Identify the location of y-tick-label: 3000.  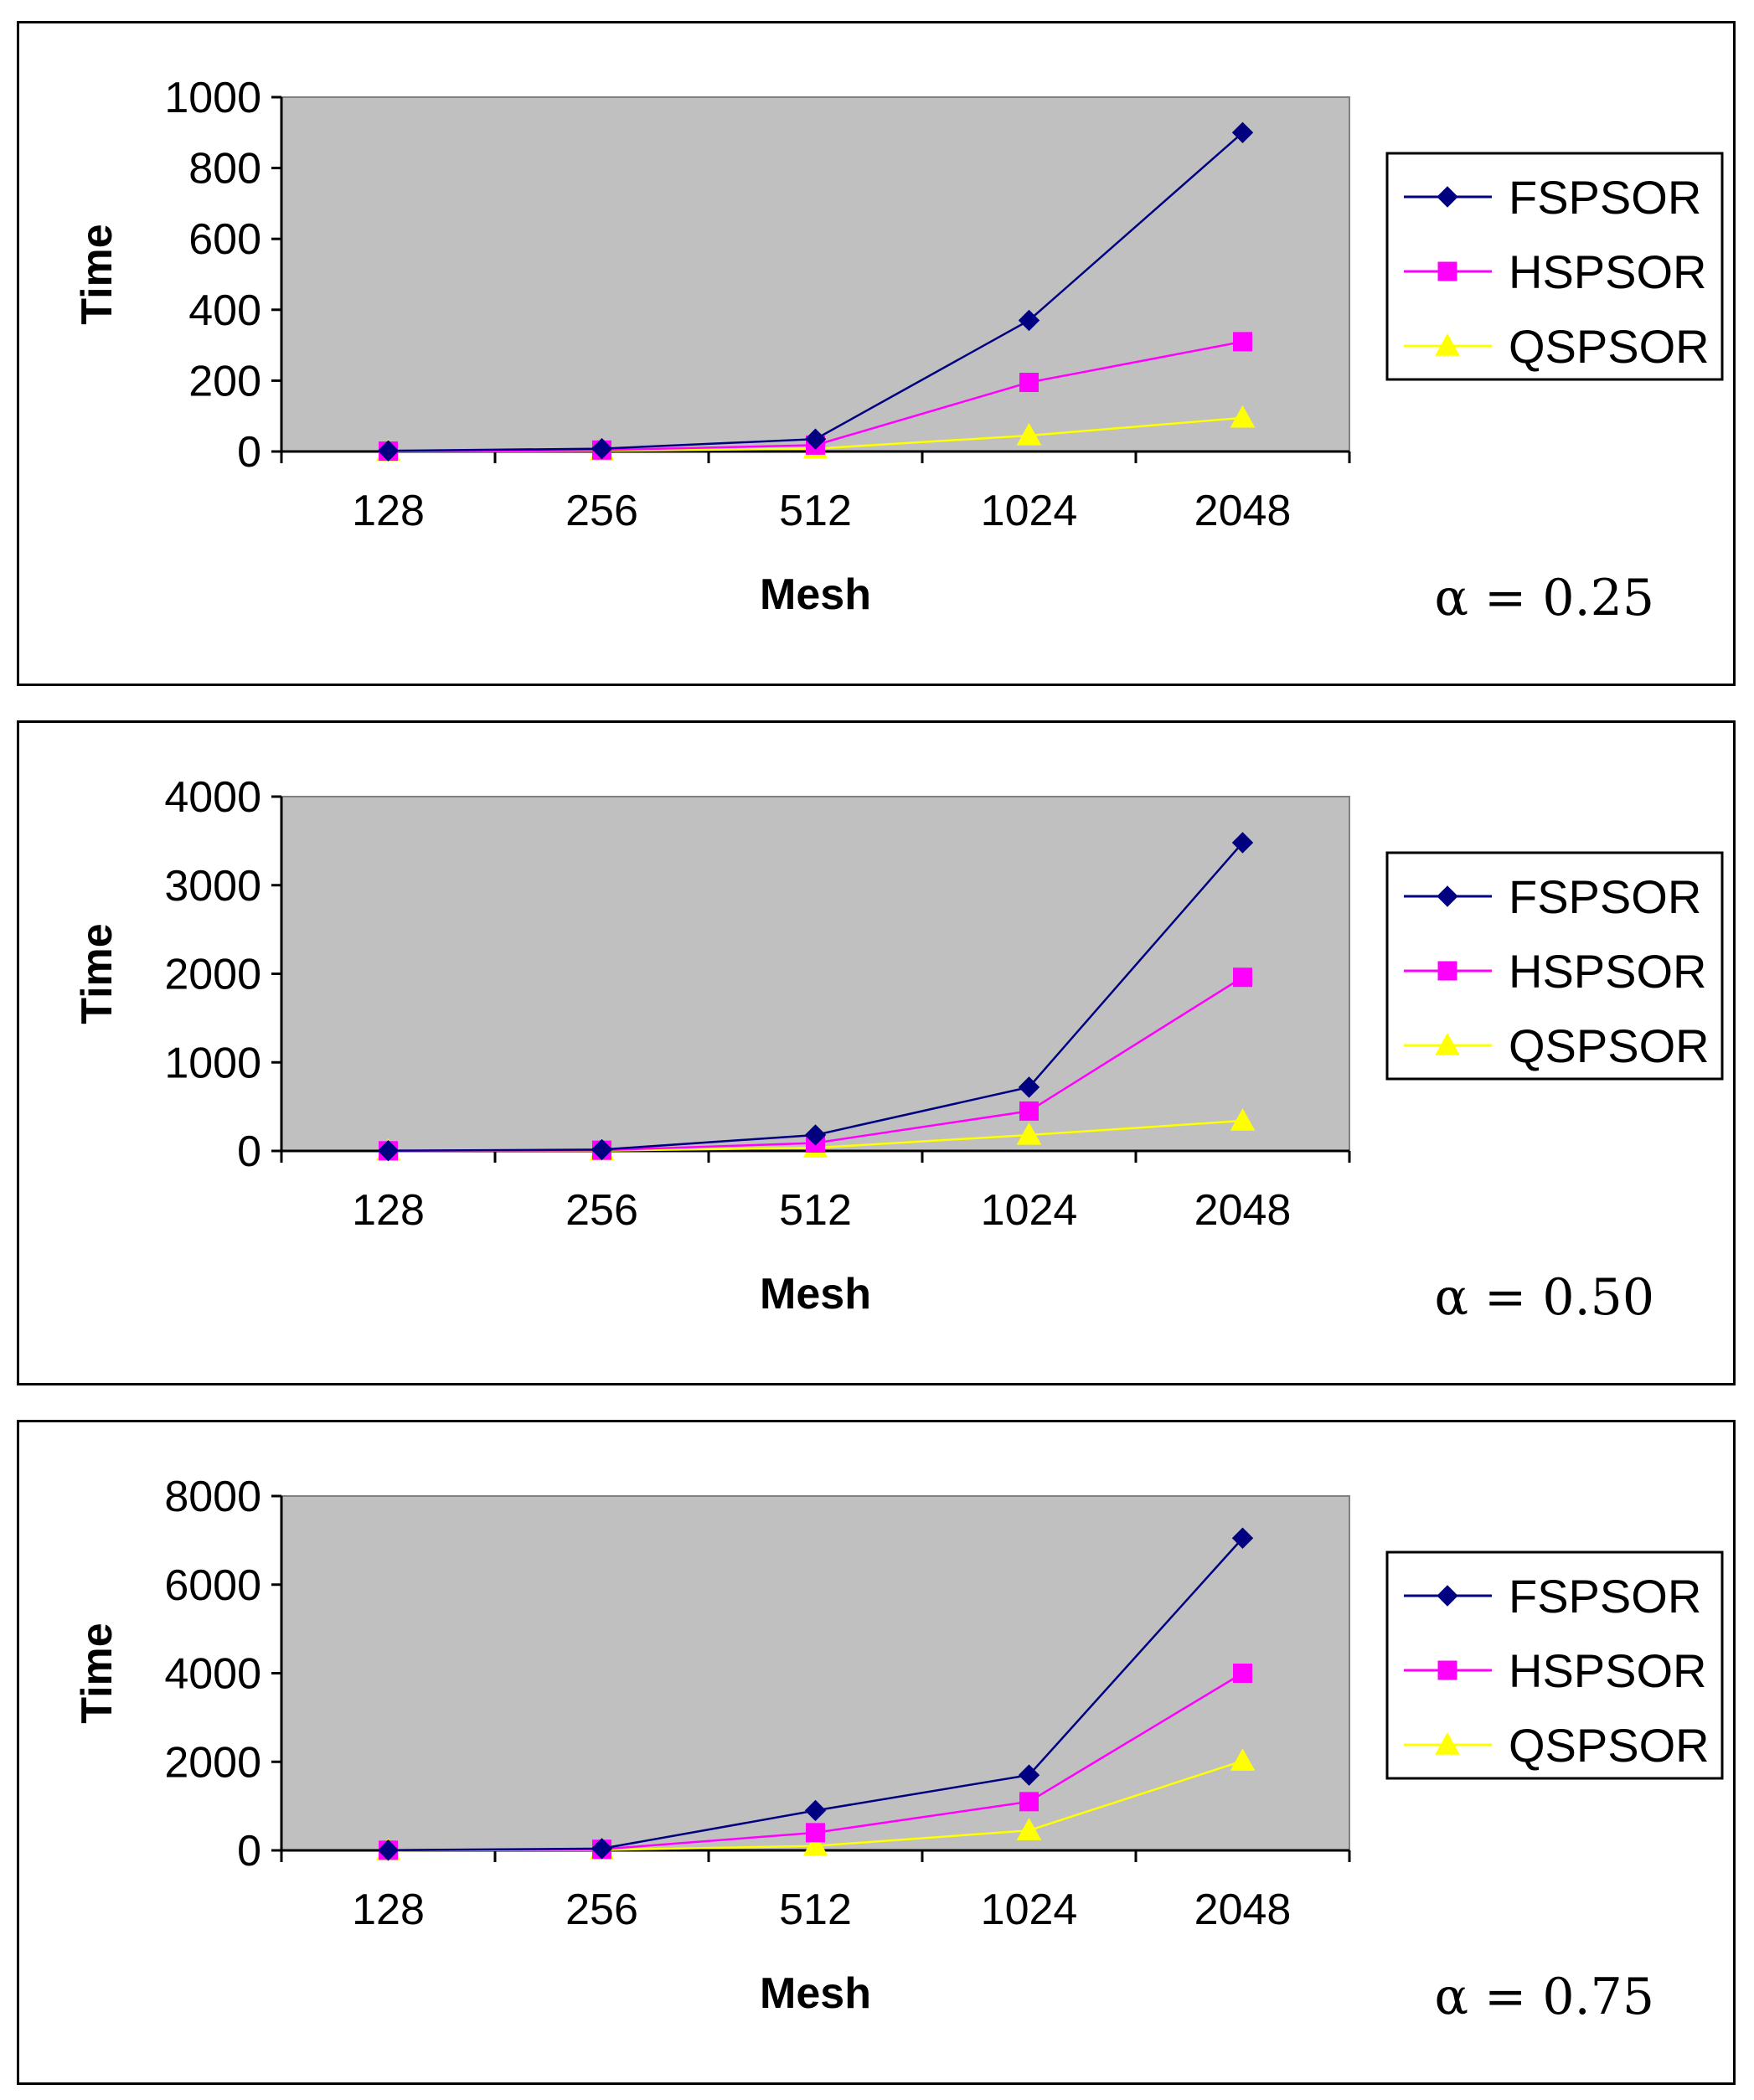
(213, 886).